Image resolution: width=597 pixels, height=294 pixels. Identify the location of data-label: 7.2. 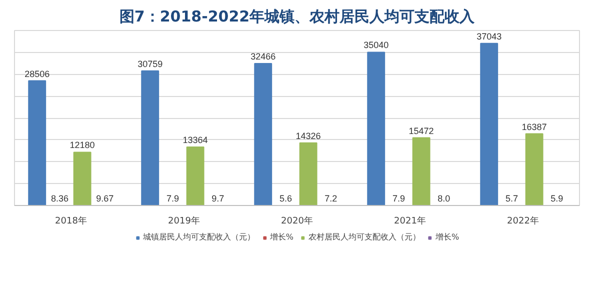
(331, 198).